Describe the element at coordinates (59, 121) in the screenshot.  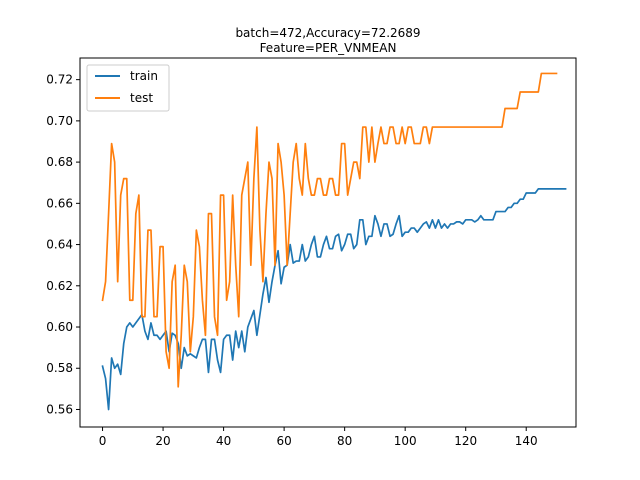
I see `y-tick-label: 0.70` at that location.